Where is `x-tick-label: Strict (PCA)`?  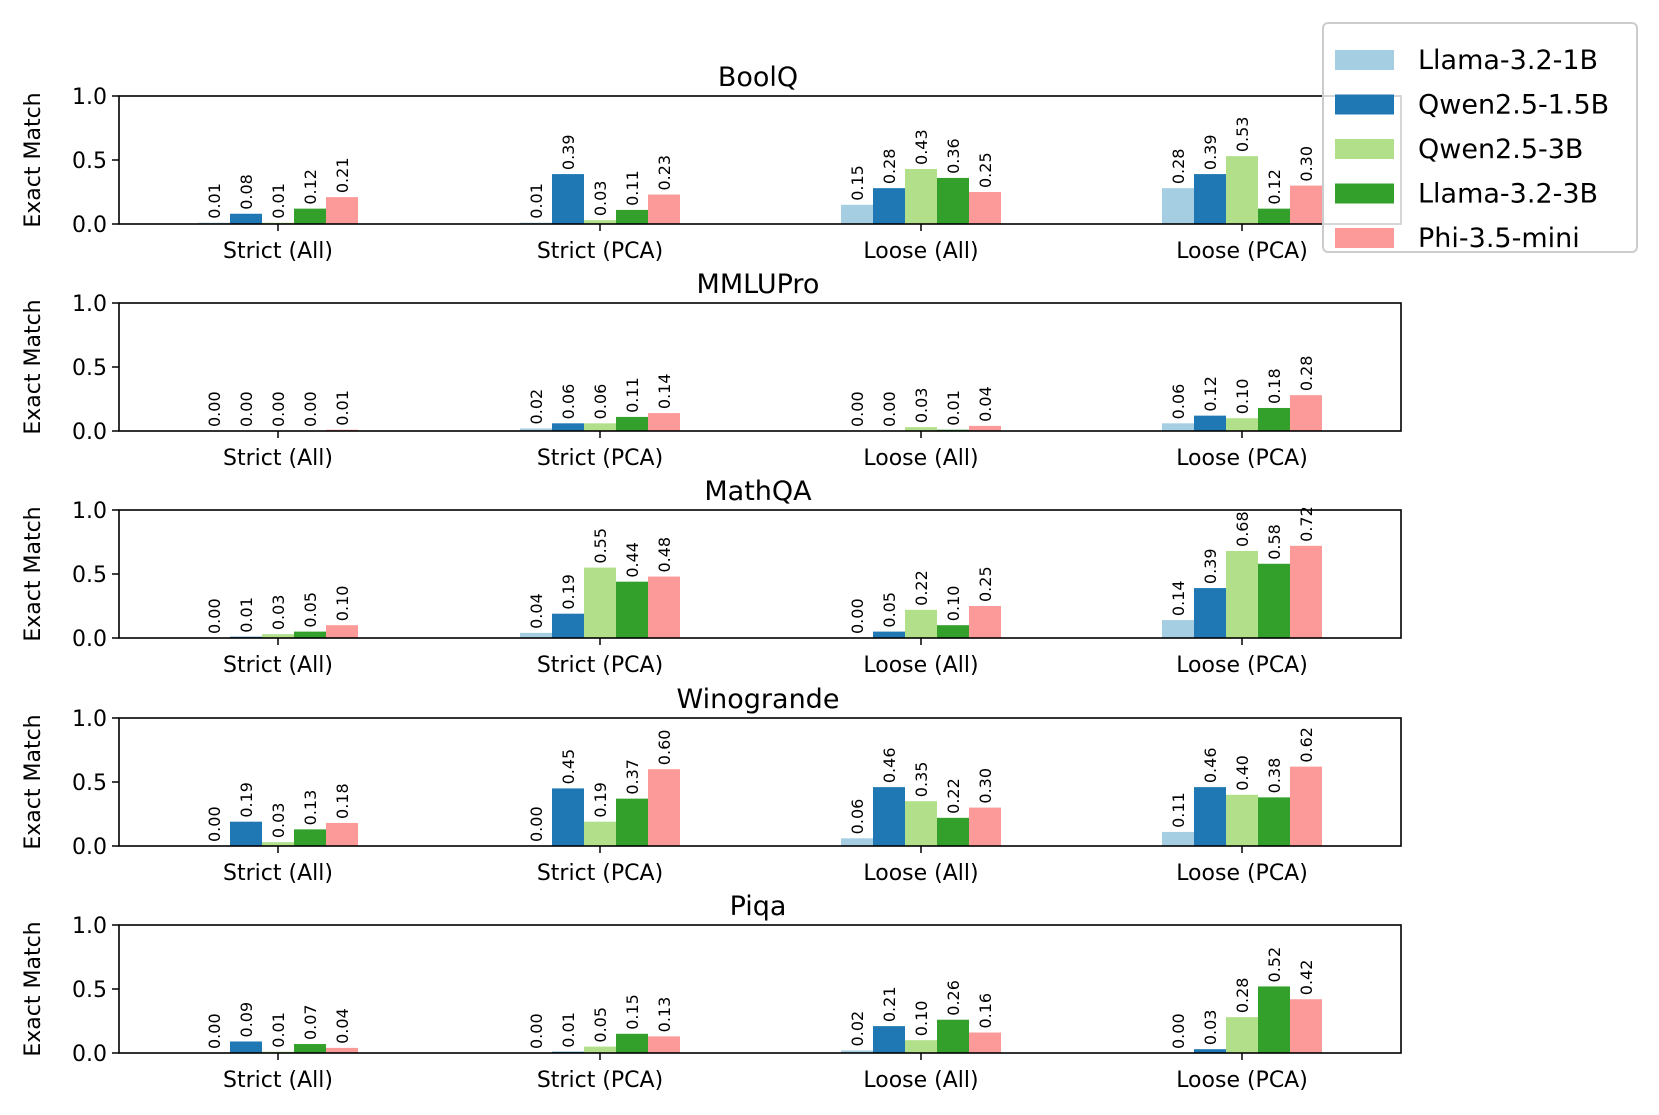 x-tick-label: Strict (PCA) is located at coordinates (600, 458).